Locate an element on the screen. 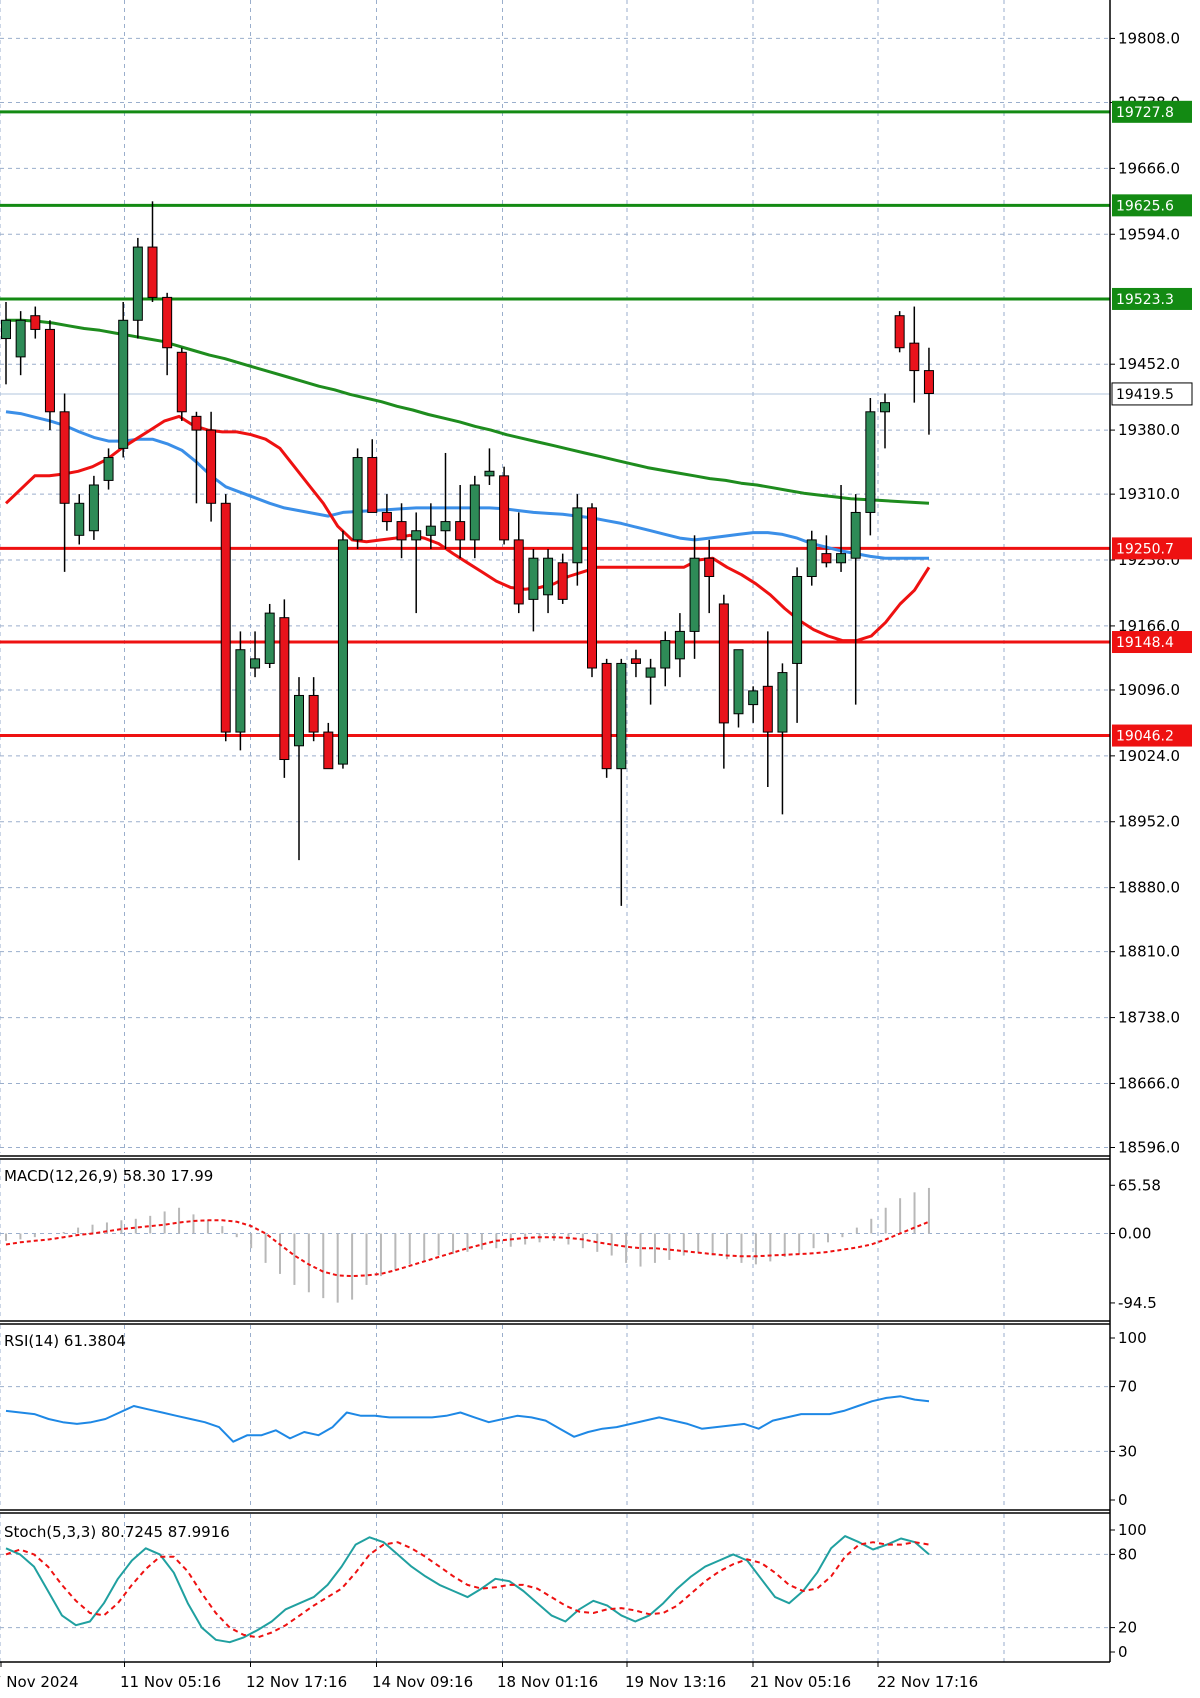 The height and width of the screenshot is (1698, 1200). rsi-title: RSI(14) 61.3804 is located at coordinates (65, 1341).